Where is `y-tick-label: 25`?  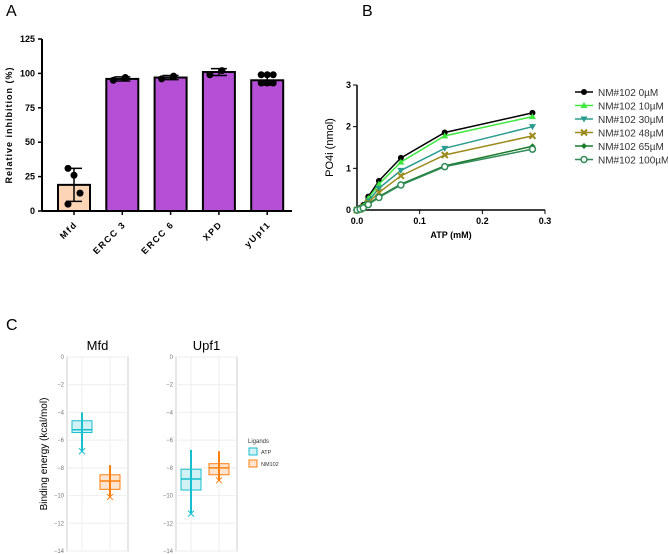 y-tick-label: 25 is located at coordinates (30, 177).